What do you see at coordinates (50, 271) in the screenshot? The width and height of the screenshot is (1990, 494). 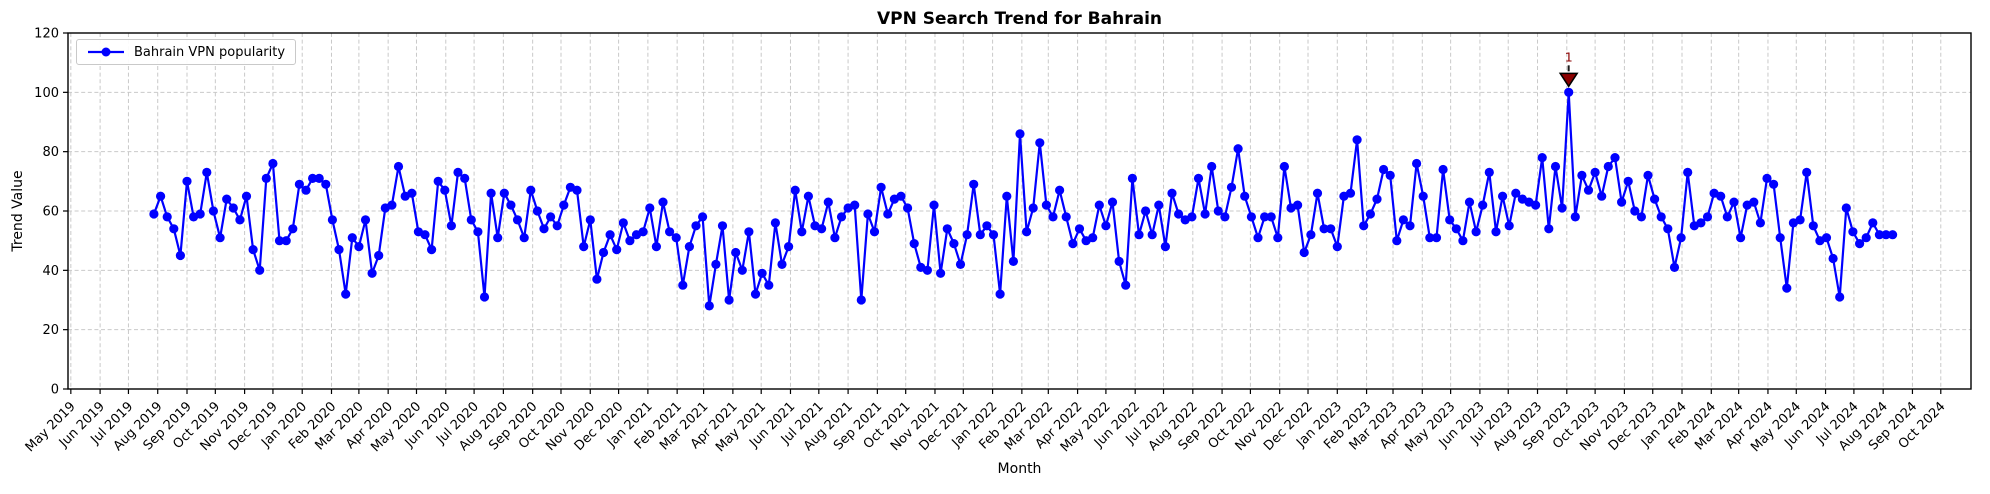 I see `svg-text: 40` at bounding box center [50, 271].